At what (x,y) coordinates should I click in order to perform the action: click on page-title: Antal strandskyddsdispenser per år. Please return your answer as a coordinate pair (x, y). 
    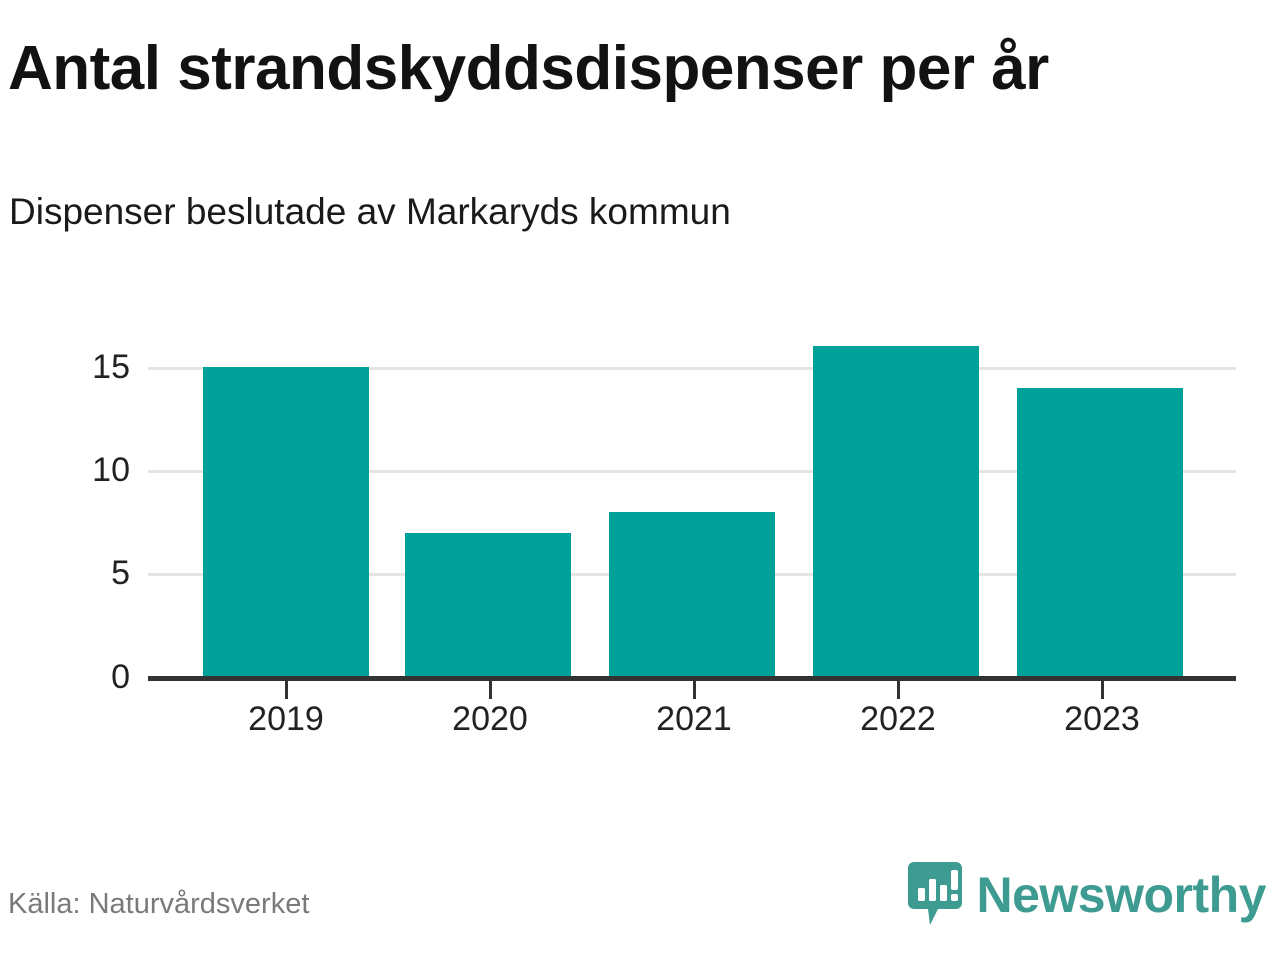
    Looking at the image, I should click on (528, 68).